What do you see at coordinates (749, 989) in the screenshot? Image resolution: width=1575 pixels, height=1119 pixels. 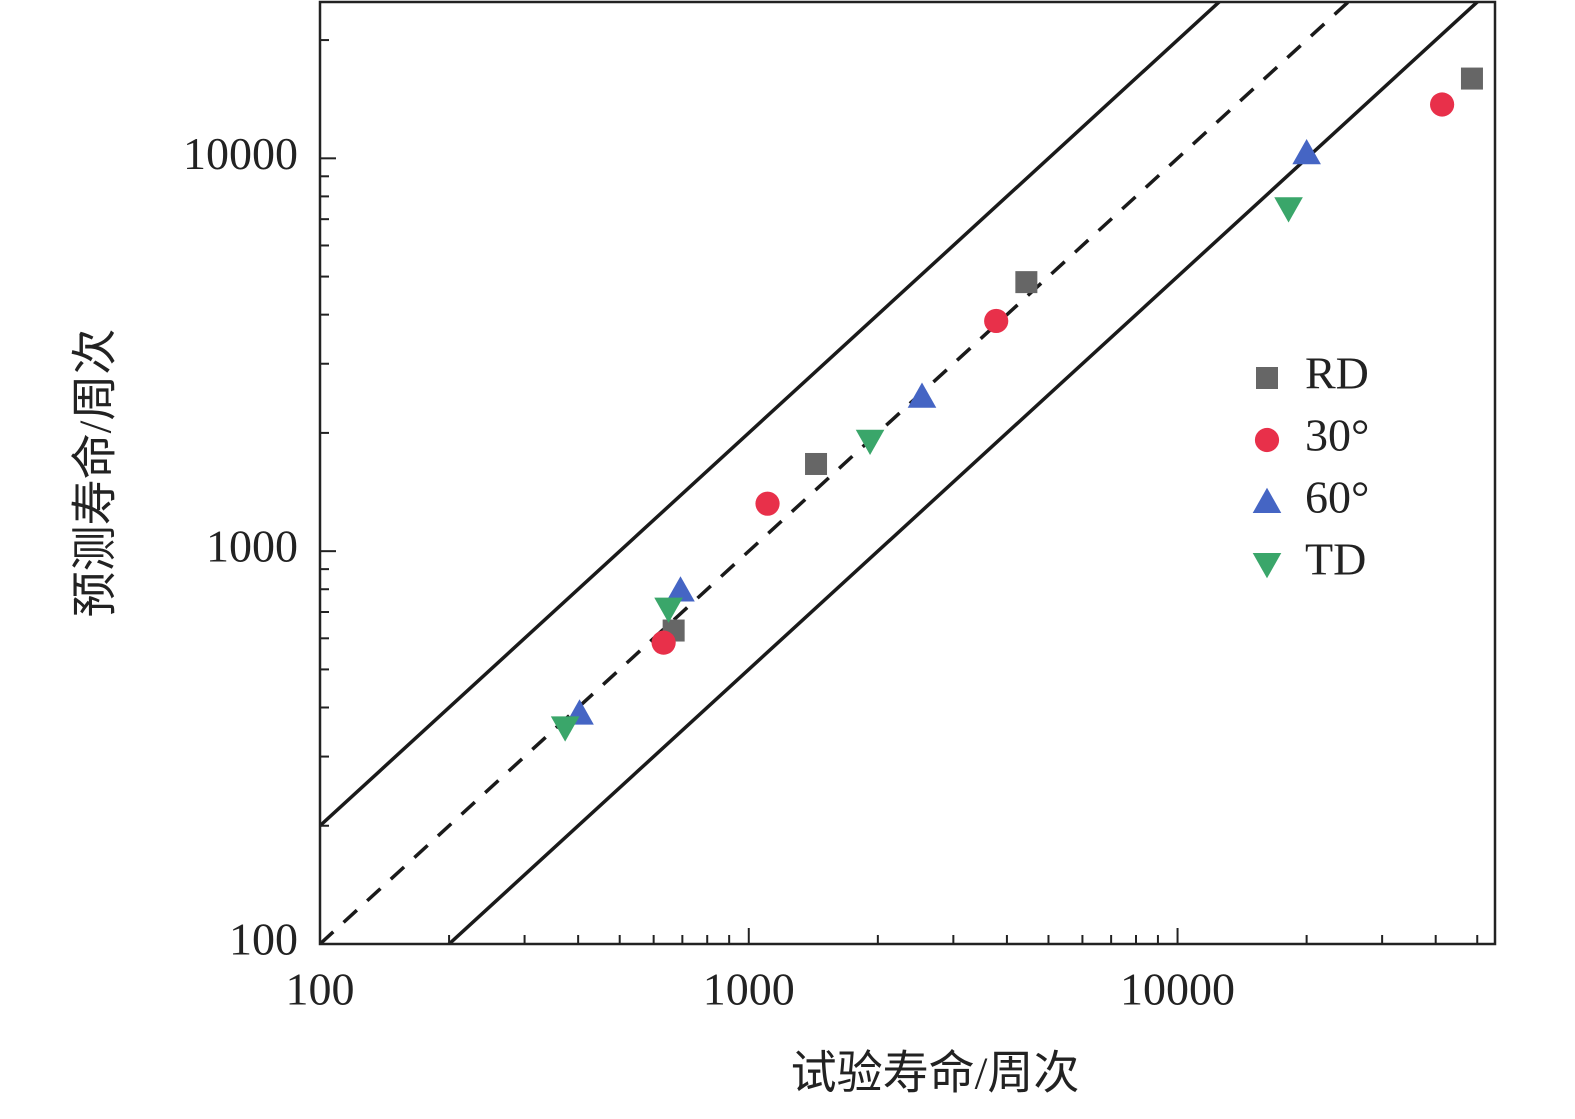 I see `x-tick-label: 1000` at bounding box center [749, 989].